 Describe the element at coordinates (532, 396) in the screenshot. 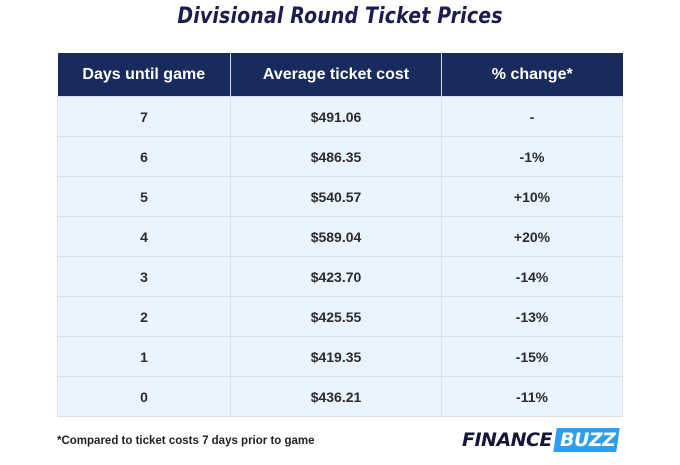

I see `cell-change: -11%` at that location.